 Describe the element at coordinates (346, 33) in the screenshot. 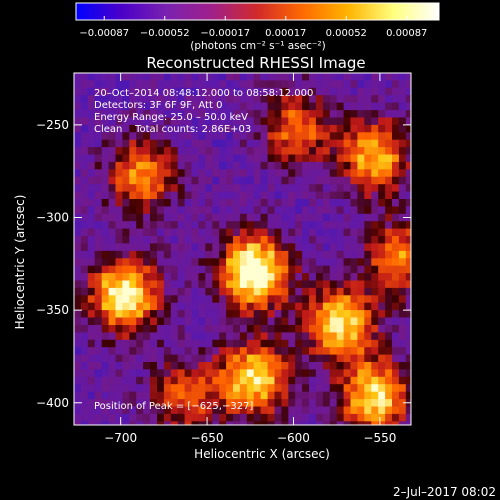

I see `colorbar-tick-label: 0.00052` at that location.